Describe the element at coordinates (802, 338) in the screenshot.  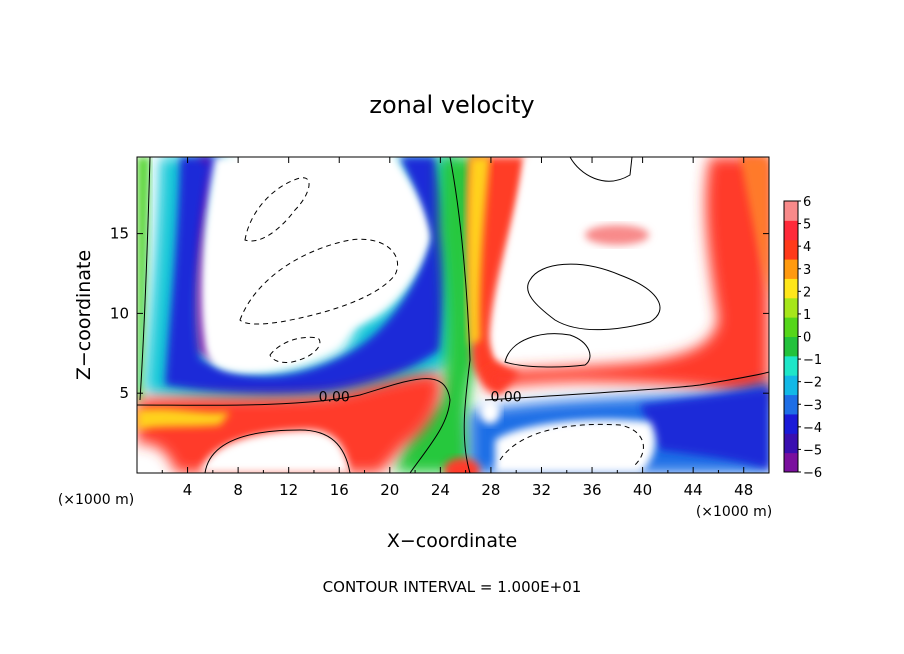
I see `colorbar: 6 5 4 3 2 1 0 −1 −2 −3 −4 −5 −6` at that location.